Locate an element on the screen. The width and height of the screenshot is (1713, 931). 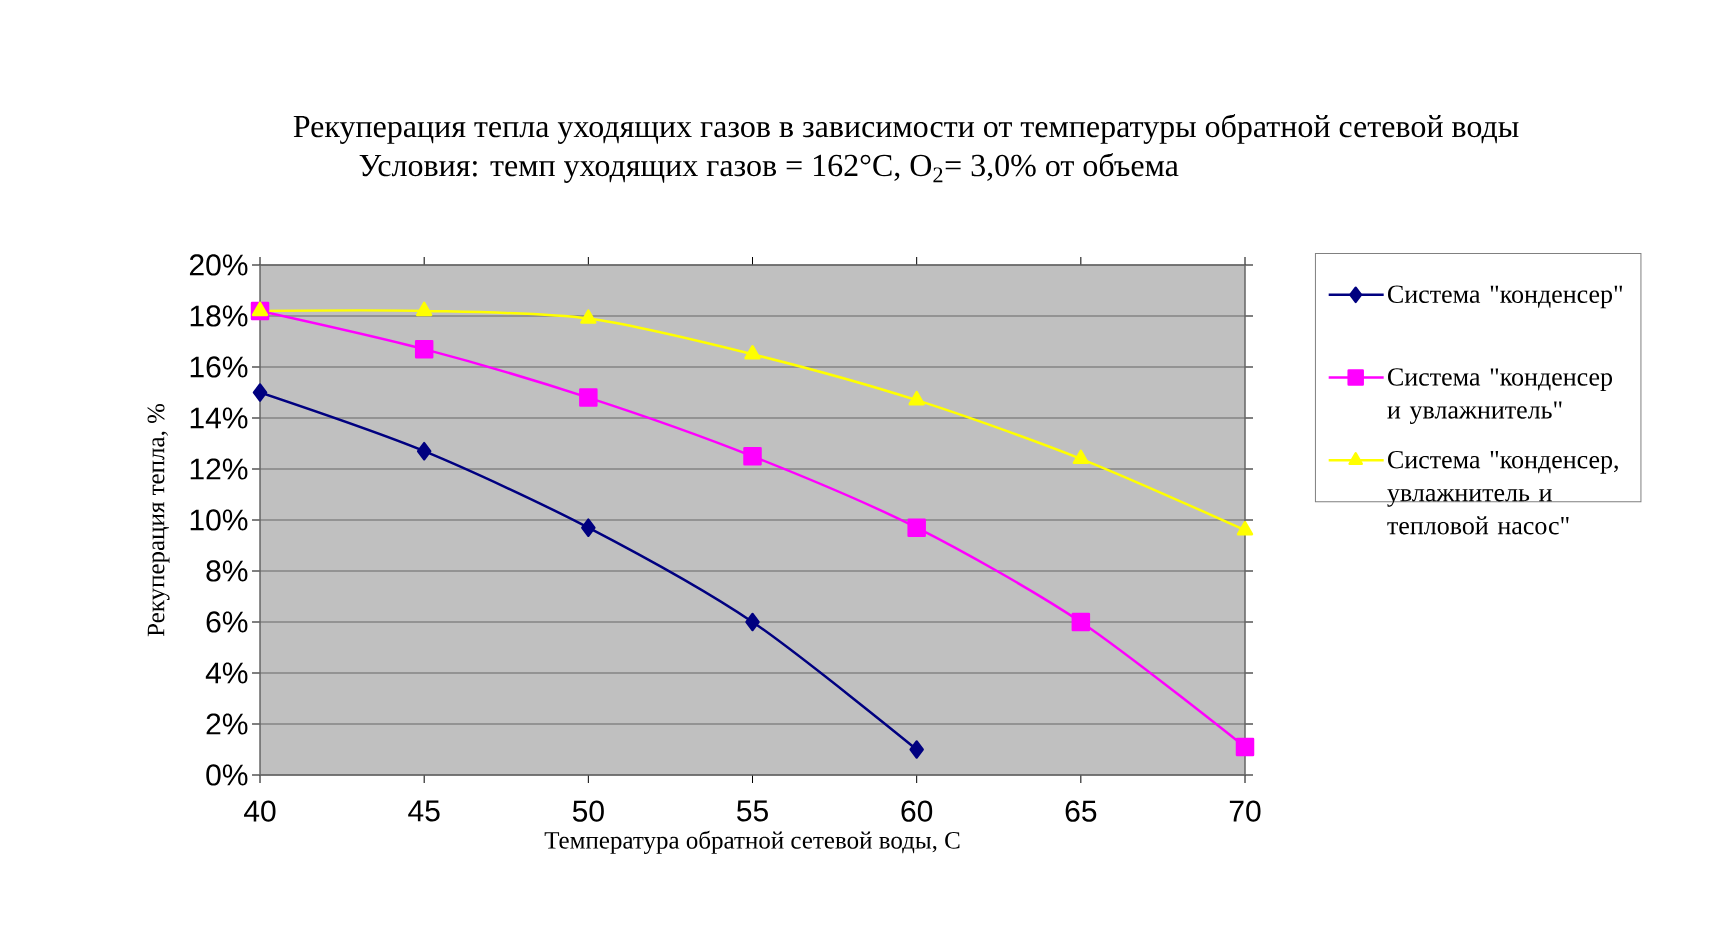
chart-title: Рекуперация тепла уходящих газов в зависимости от температуры обратной сетевой воды is located at coordinates (906, 129).